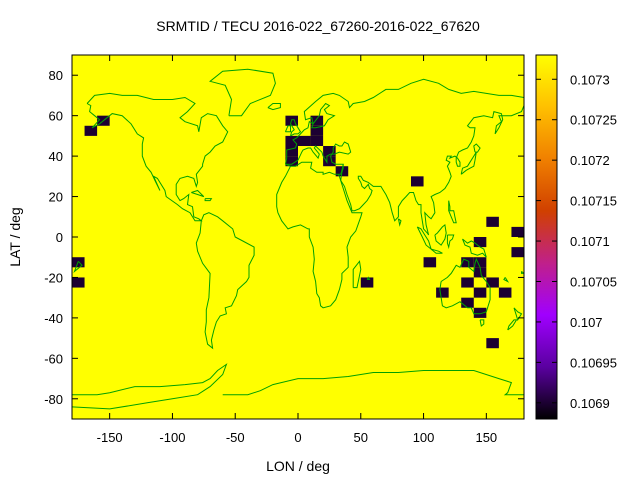 This screenshot has height=480, width=640. I want to click on colorbar-tick-label: 0.10725, so click(593, 120).